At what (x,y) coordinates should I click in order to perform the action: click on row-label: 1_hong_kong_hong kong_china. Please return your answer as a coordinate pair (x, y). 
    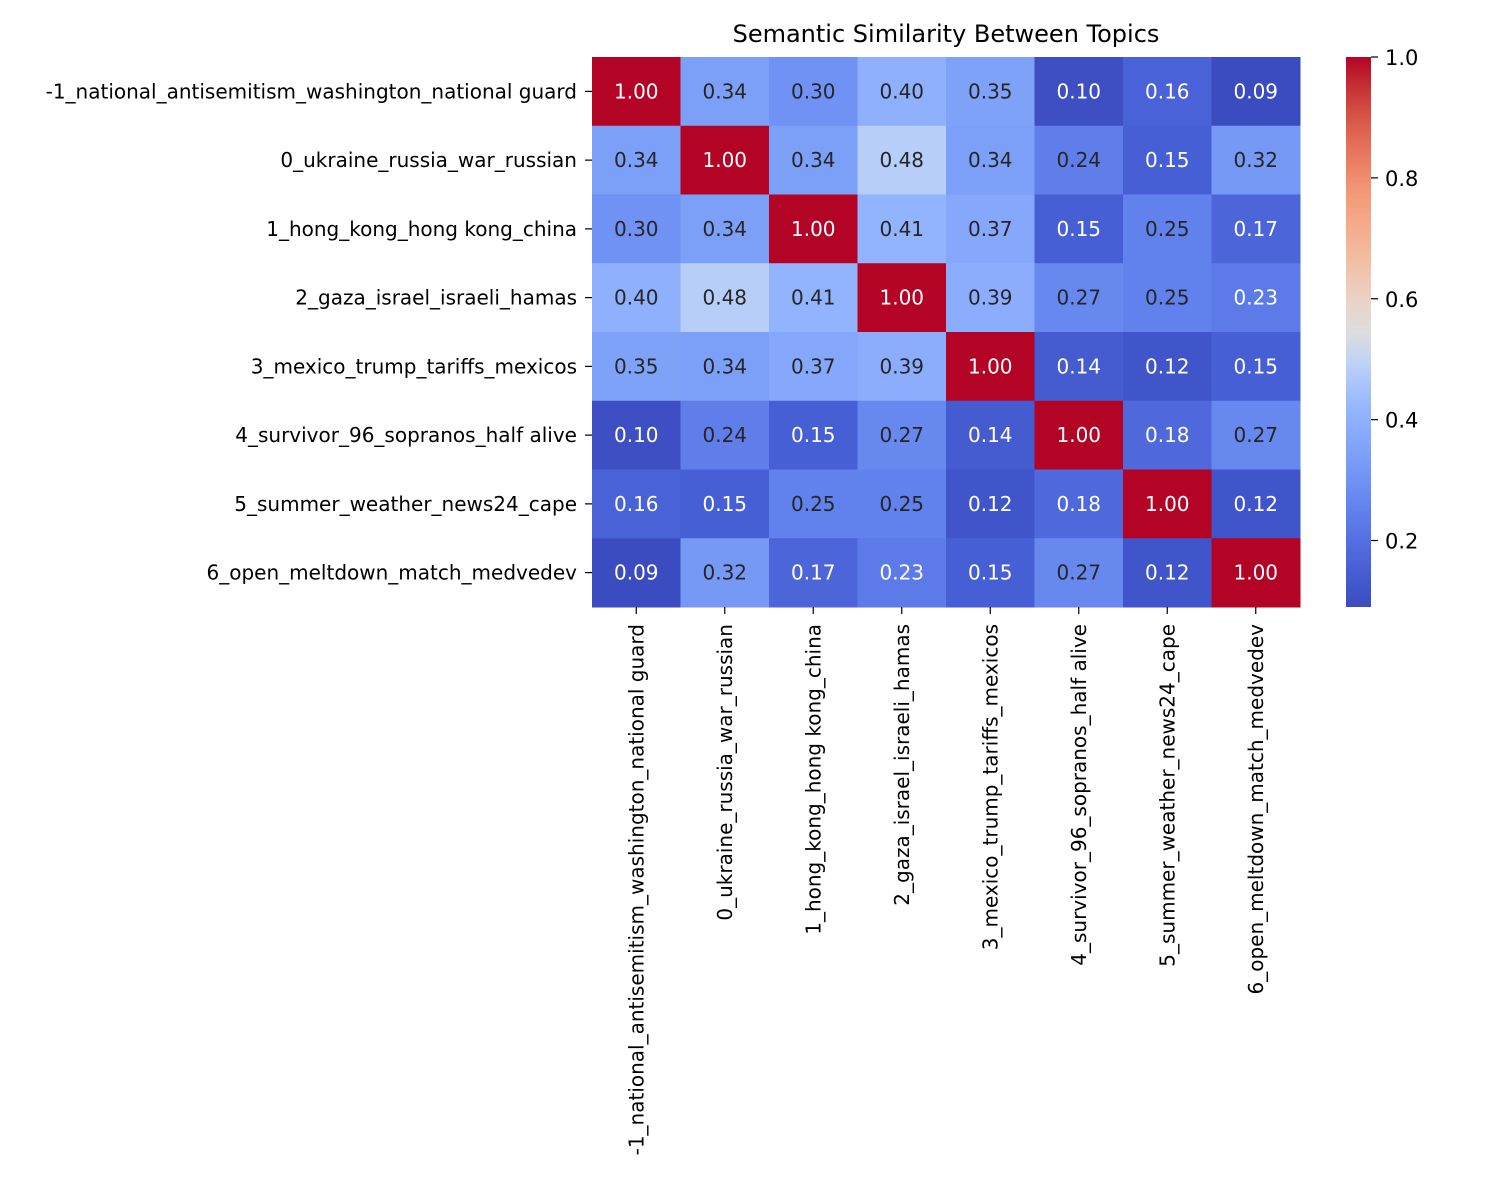
    Looking at the image, I should click on (421, 229).